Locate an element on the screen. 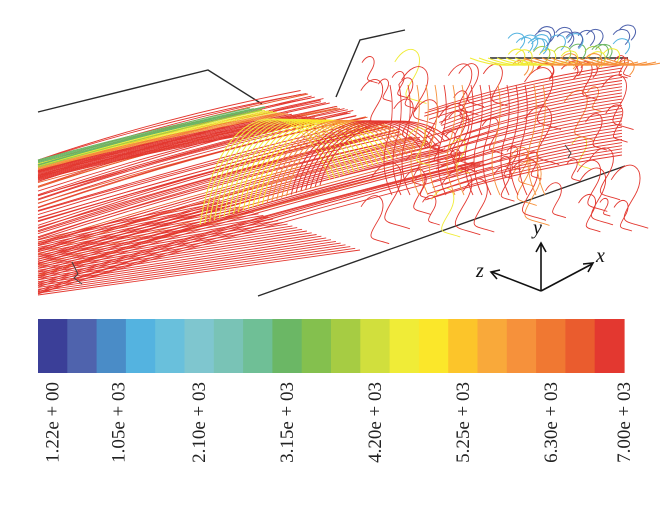 The height and width of the screenshot is (513, 660). colorbar is located at coordinates (331, 346).